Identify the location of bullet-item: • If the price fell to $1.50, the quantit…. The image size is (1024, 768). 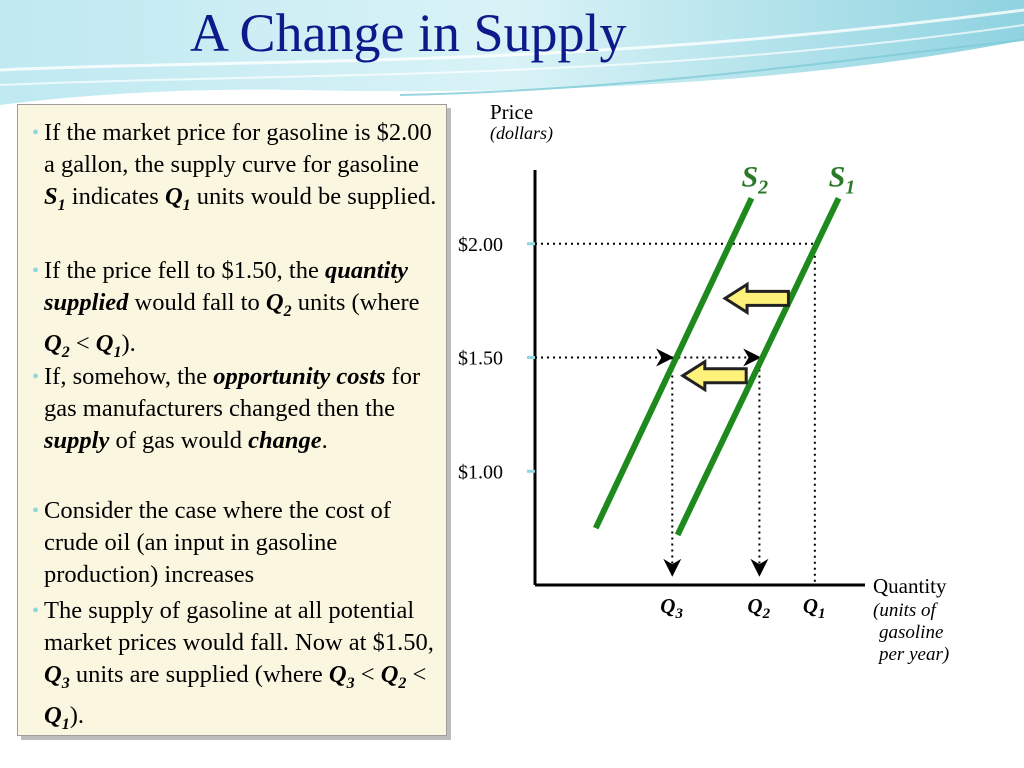
(238, 312).